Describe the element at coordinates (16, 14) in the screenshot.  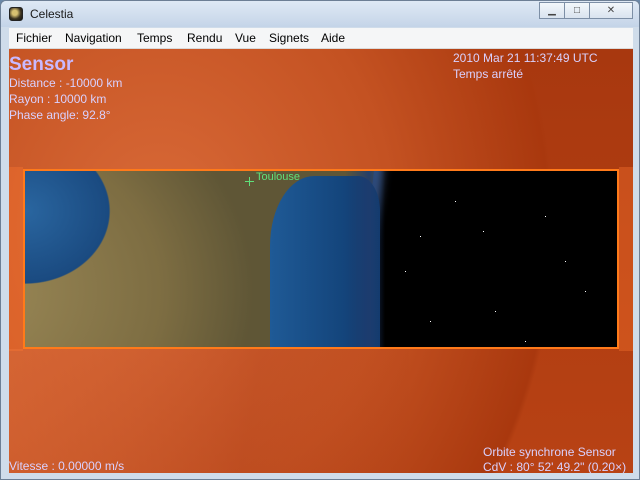
I see `celestia-app-icon` at that location.